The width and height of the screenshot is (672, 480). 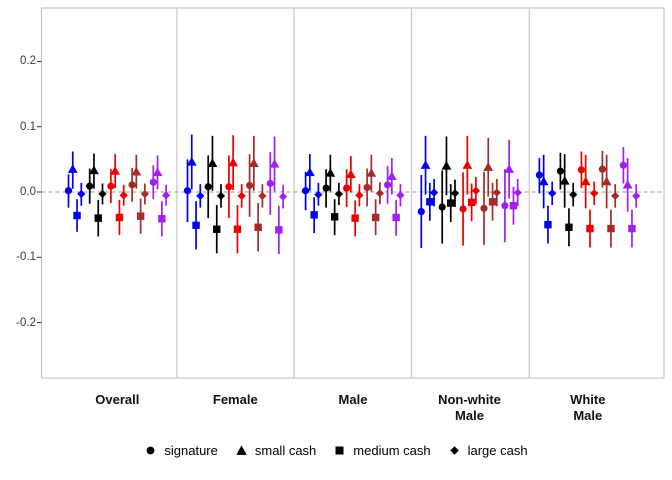 What do you see at coordinates (28, 61) in the screenshot?
I see `y-axis-tick-label: 0.2` at bounding box center [28, 61].